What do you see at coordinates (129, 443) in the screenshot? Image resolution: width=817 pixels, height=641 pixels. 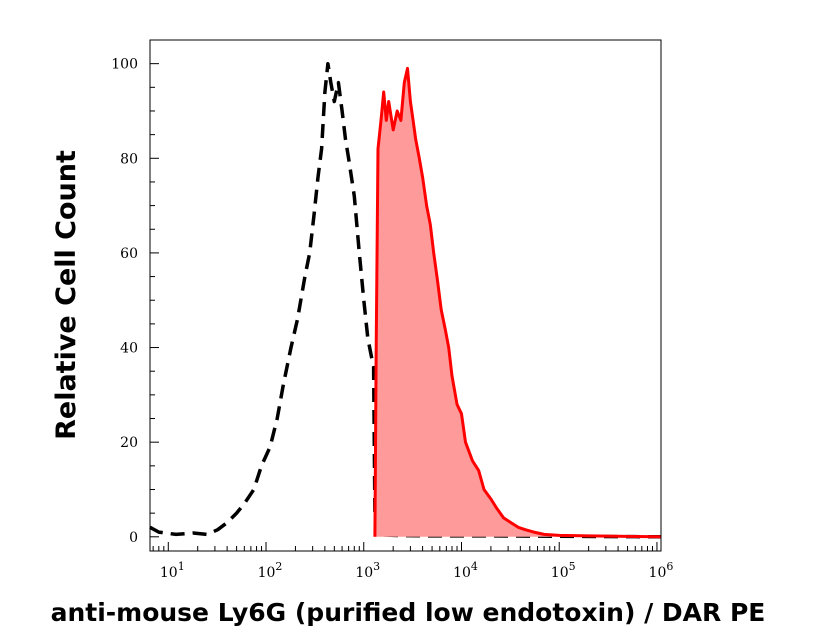 I see `y-tick-label-1: 20` at bounding box center [129, 443].